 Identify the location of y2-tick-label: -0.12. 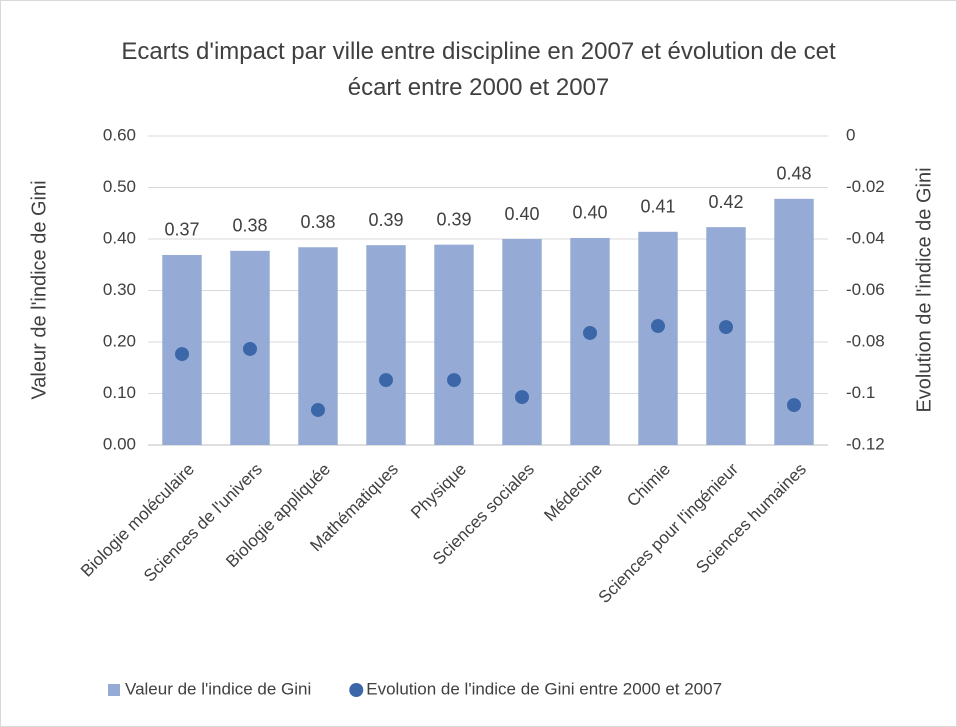
(865, 443).